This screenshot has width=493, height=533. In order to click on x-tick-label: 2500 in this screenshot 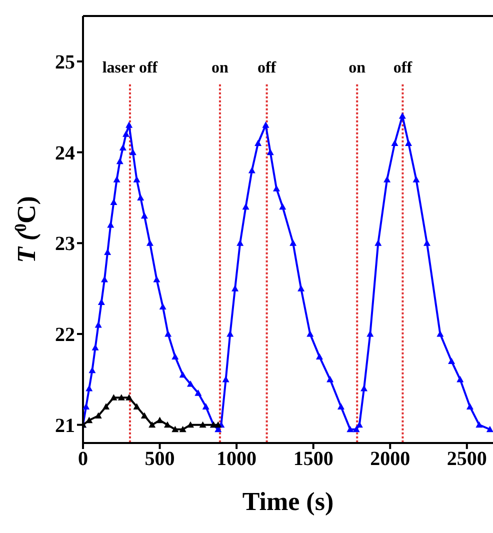, I will do `click(466, 459)`.